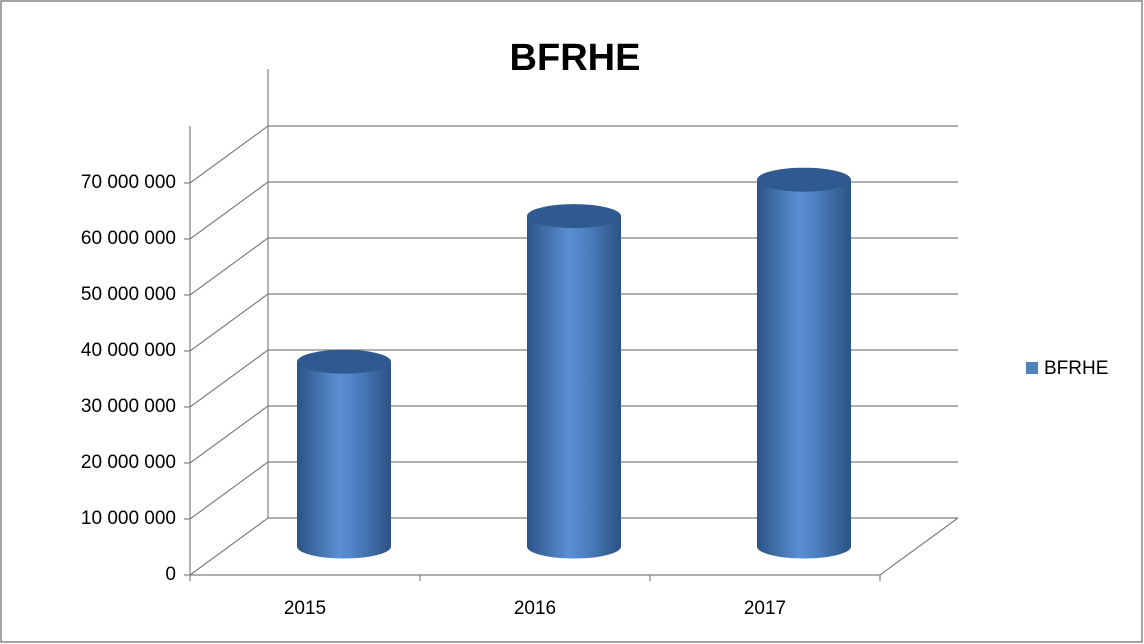 Image resolution: width=1144 pixels, height=644 pixels. I want to click on legend-label: BFRHE, so click(1076, 368).